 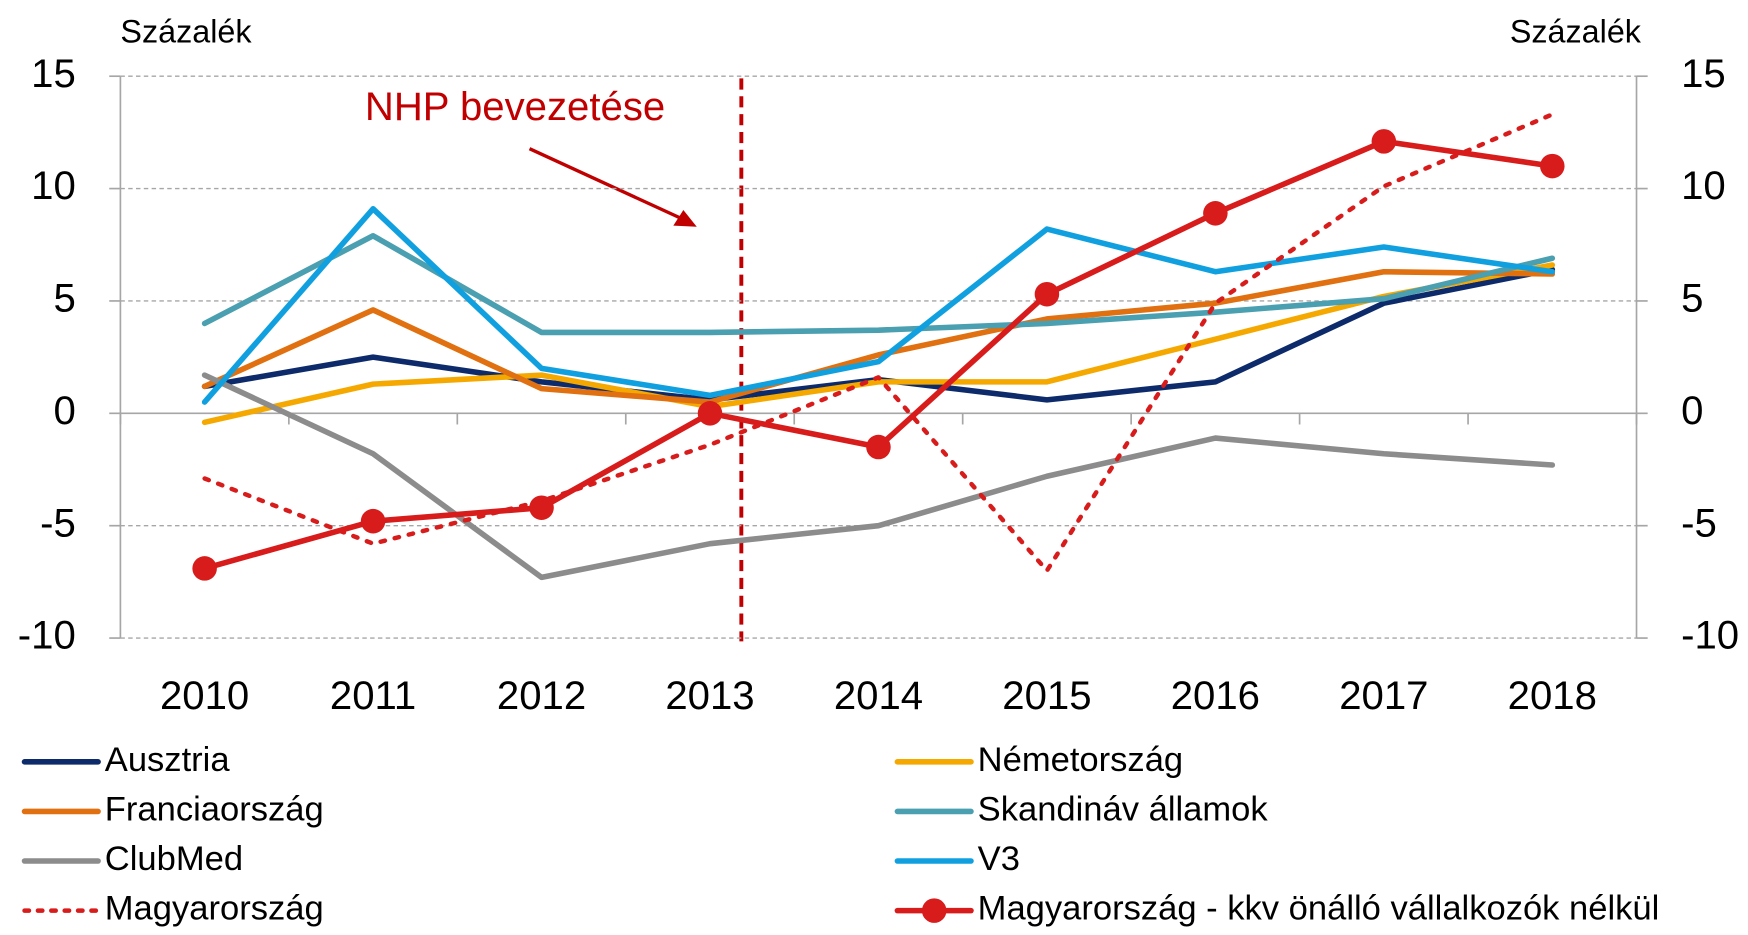 I want to click on x-tick-label: 2015, so click(x=1046, y=695).